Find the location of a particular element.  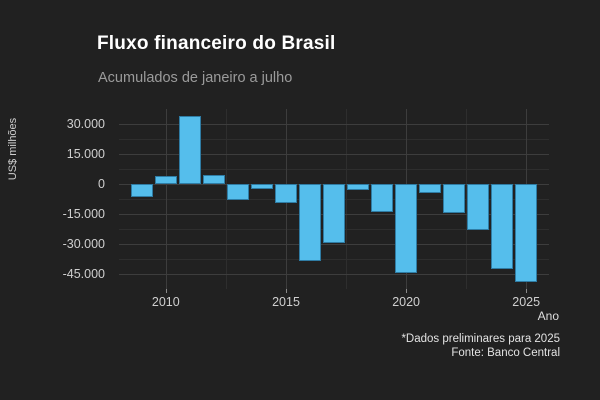

bar-2015 is located at coordinates (286, 193).